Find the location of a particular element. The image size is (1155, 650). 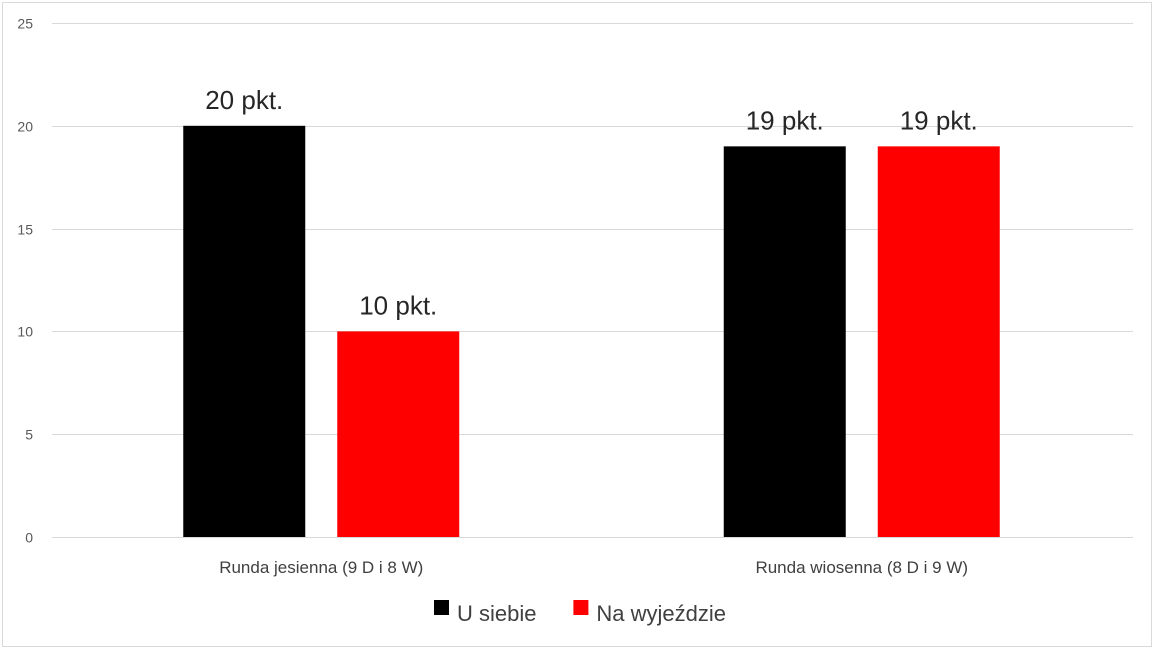

y-tick-label: 0 is located at coordinates (29, 538).